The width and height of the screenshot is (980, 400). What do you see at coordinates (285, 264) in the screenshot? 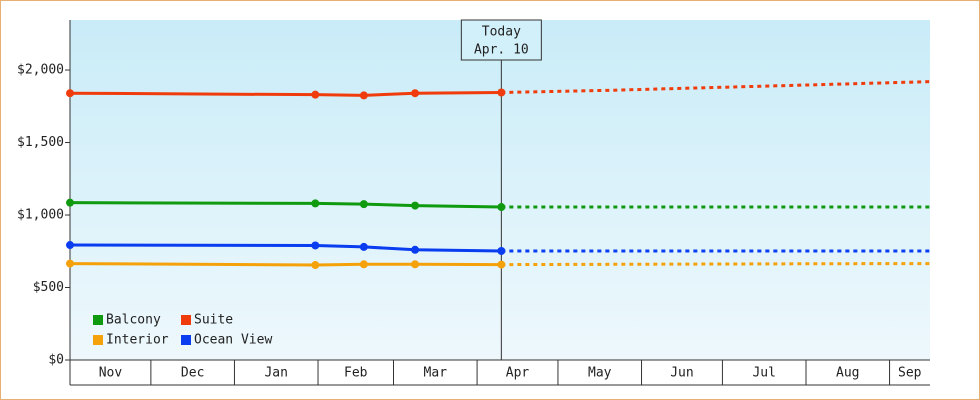
I see `series-line` at bounding box center [285, 264].